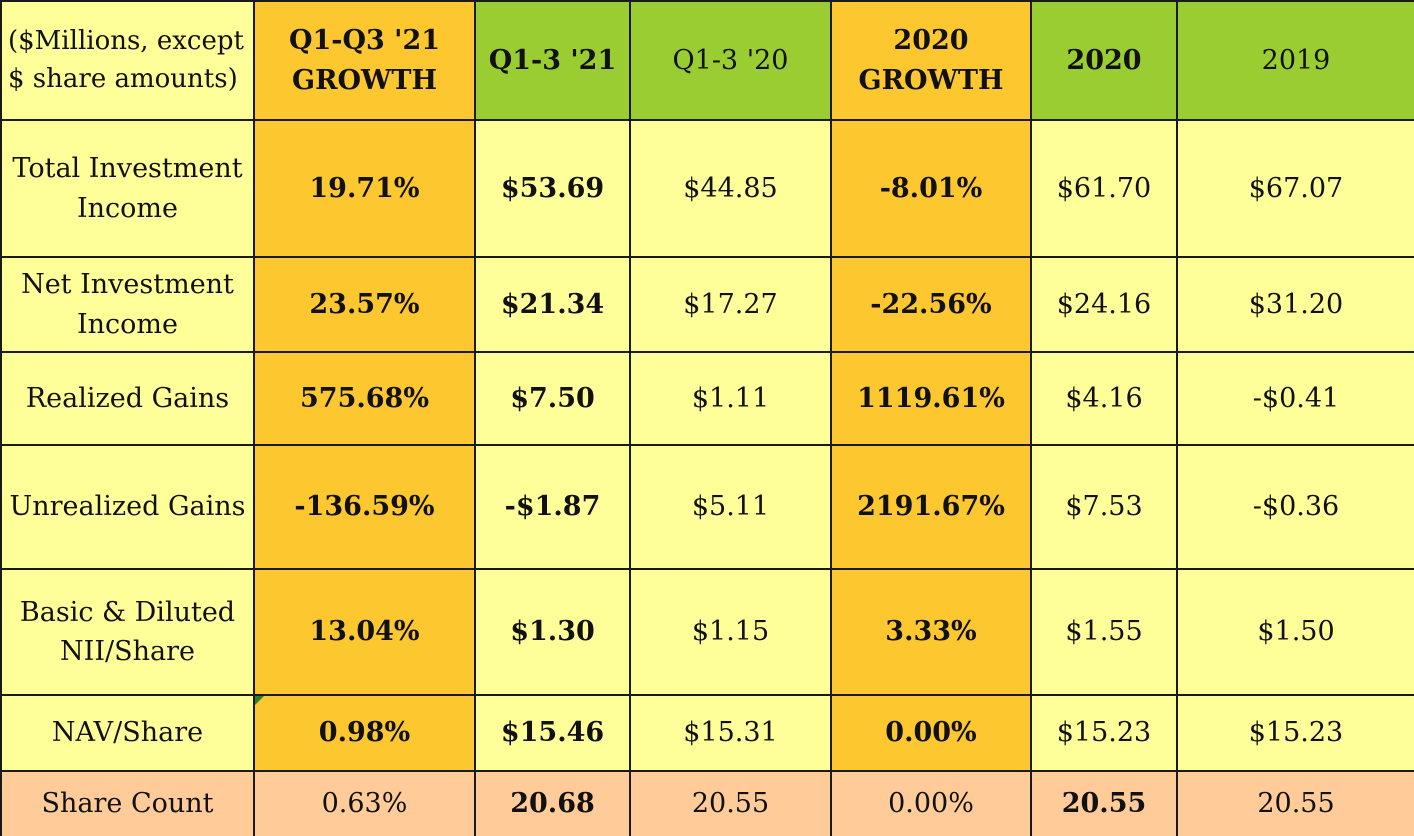 The image size is (1414, 836). Describe the element at coordinates (730, 304) in the screenshot. I see `cell-q1-3-20: $17.27` at that location.